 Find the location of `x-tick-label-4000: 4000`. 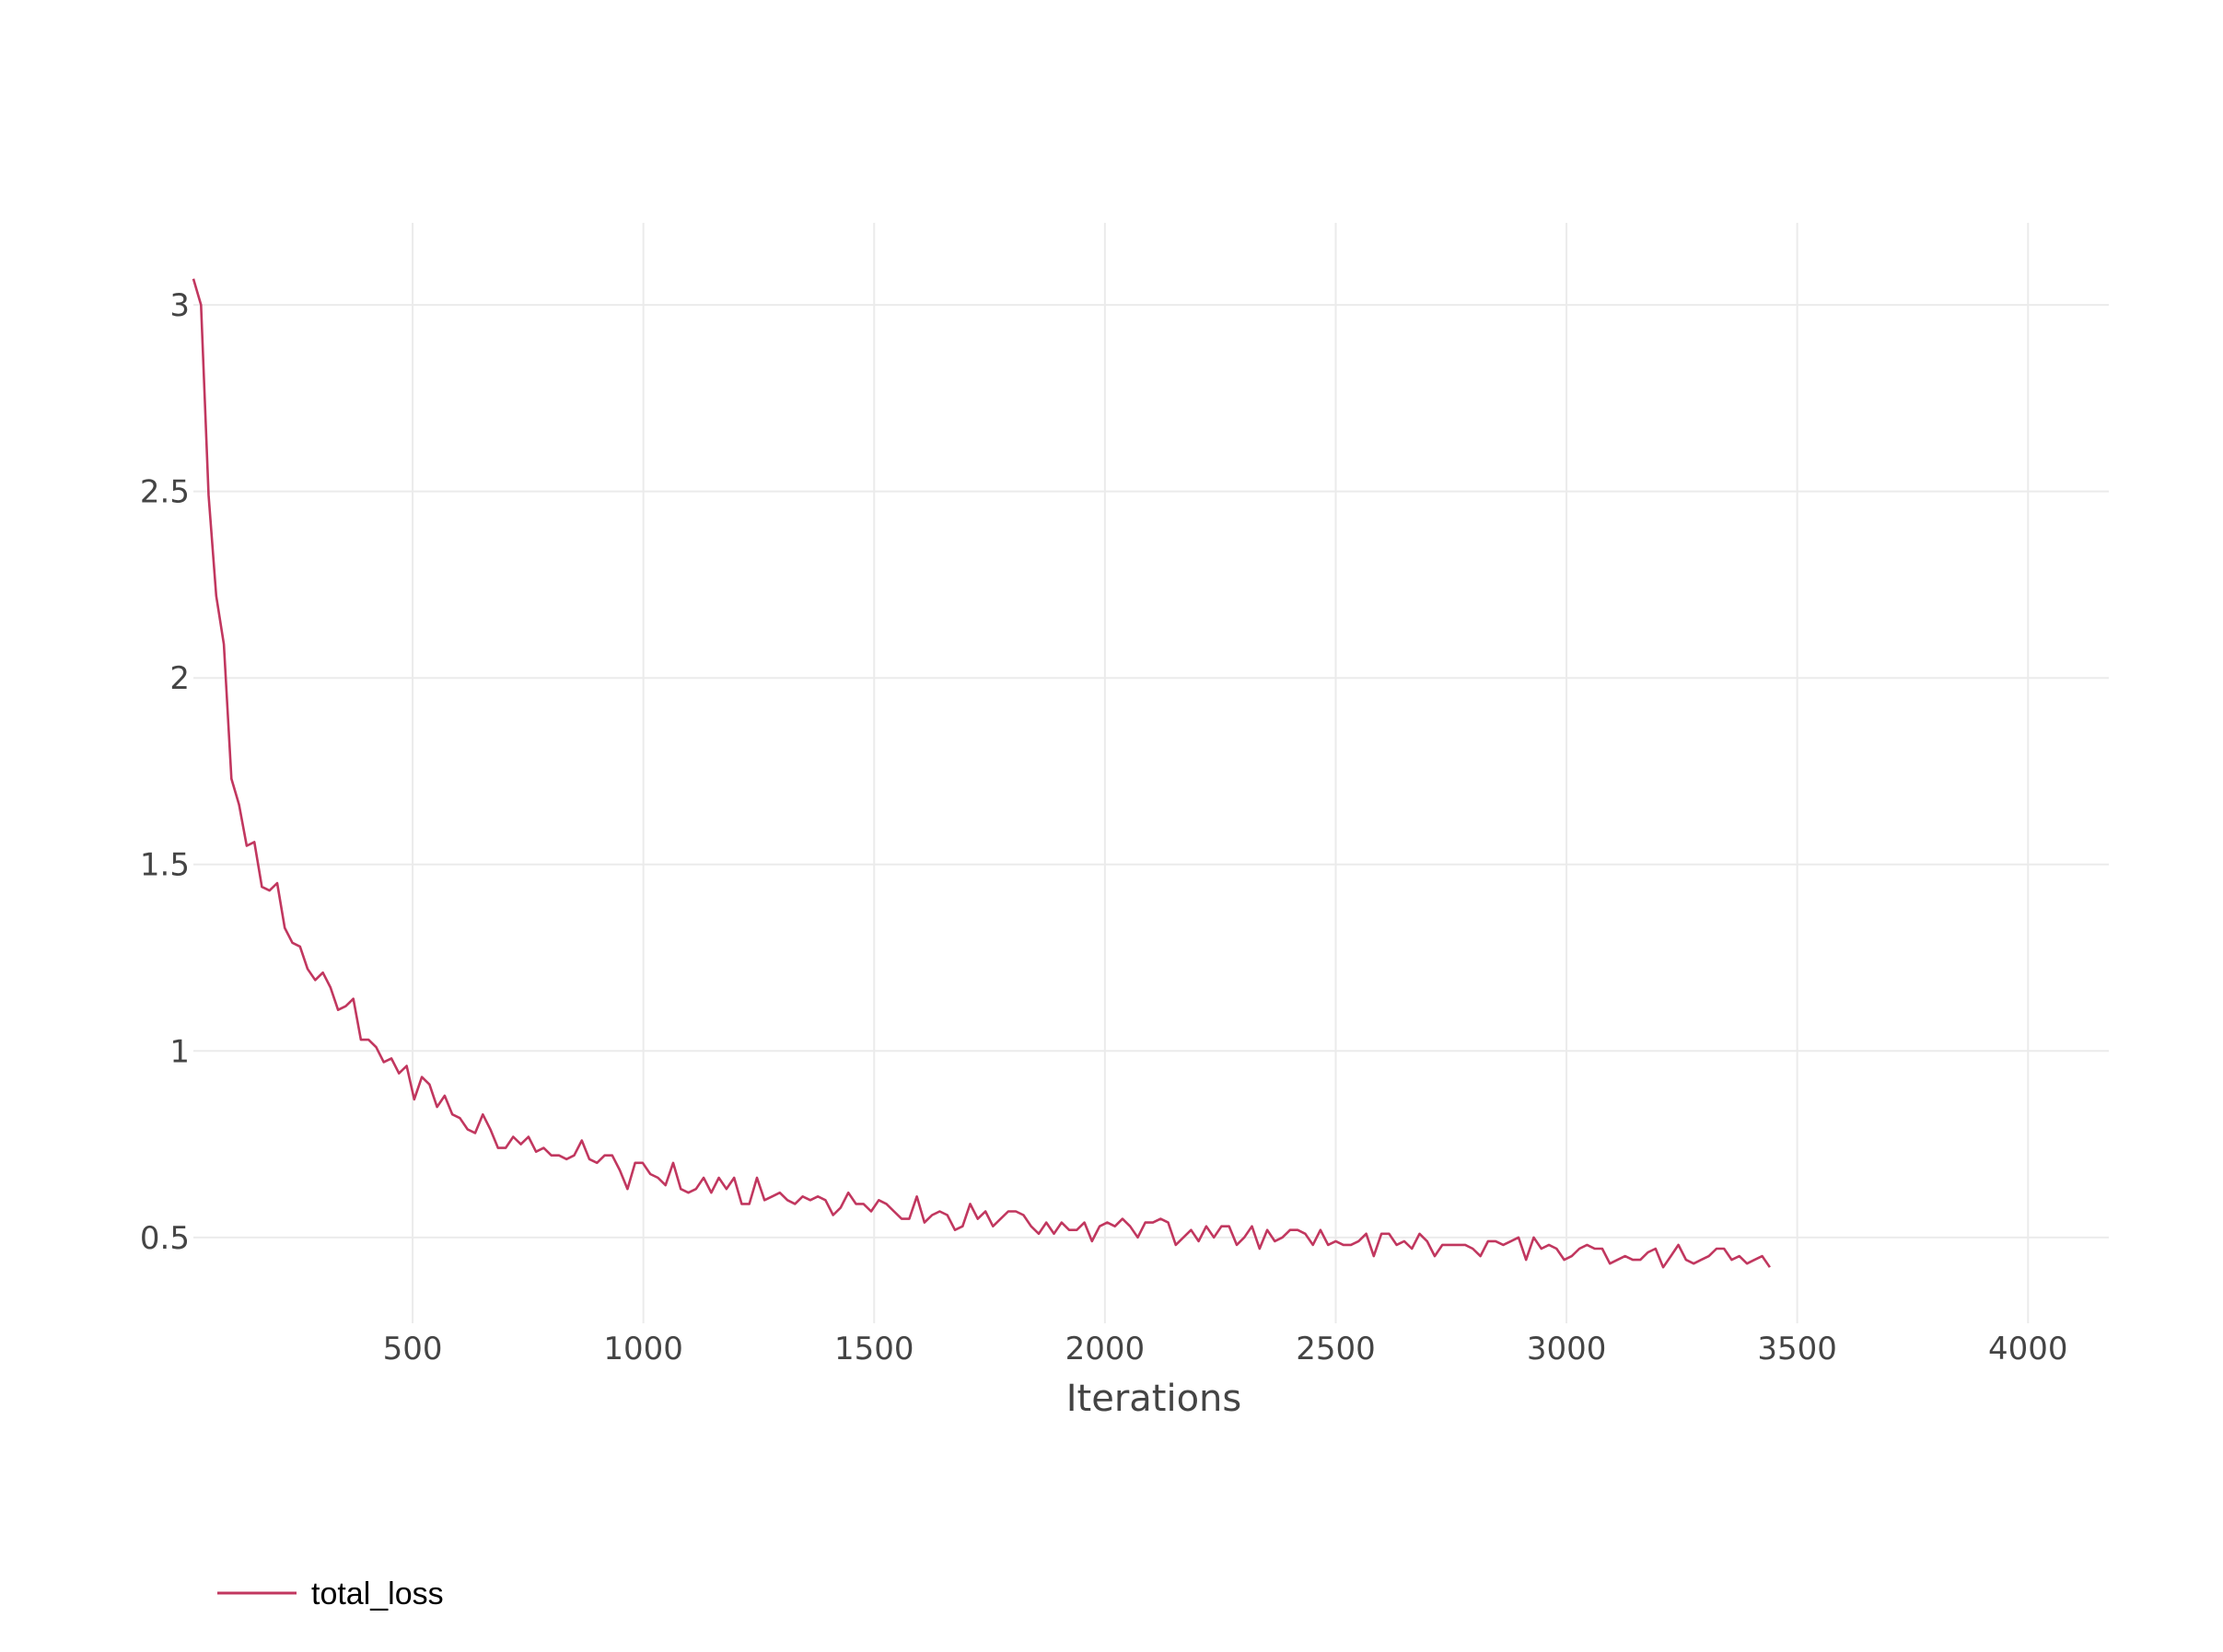

x-tick-label-4000: 4000 is located at coordinates (2028, 1349).